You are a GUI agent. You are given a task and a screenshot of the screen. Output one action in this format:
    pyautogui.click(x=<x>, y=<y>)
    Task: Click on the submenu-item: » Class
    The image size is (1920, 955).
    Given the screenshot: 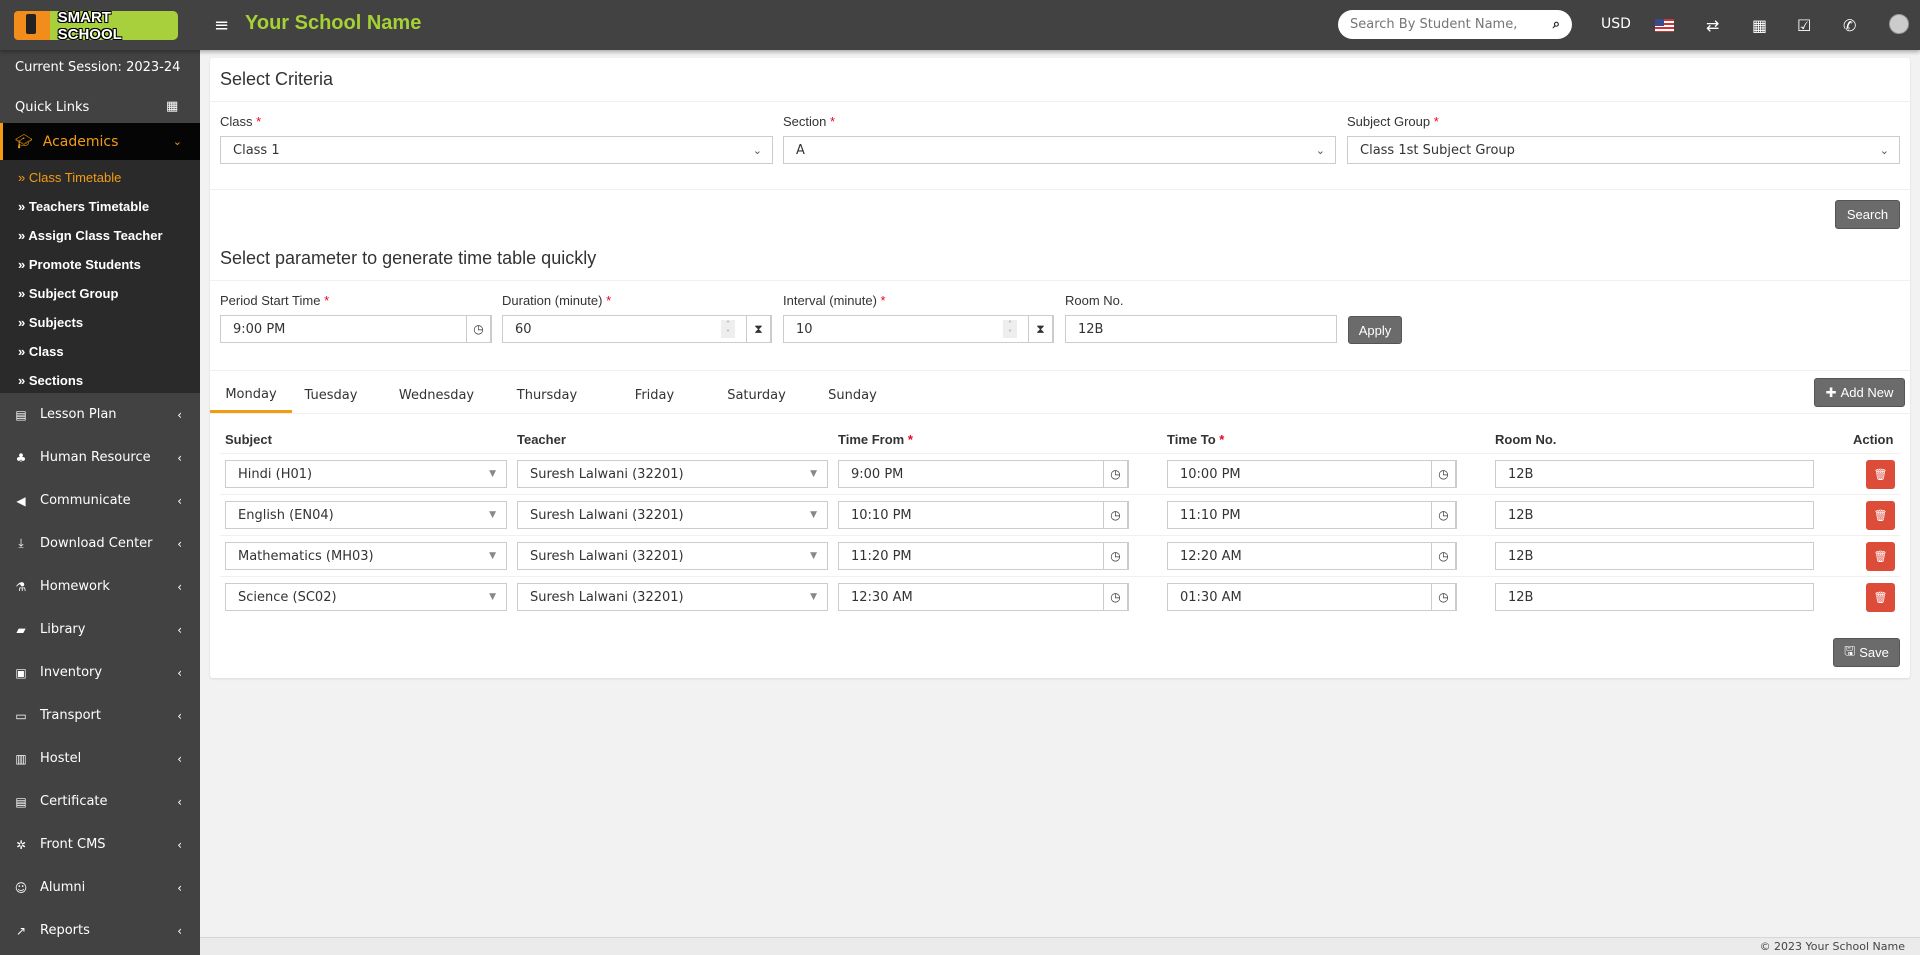 What is the action you would take?
    pyautogui.click(x=41, y=351)
    